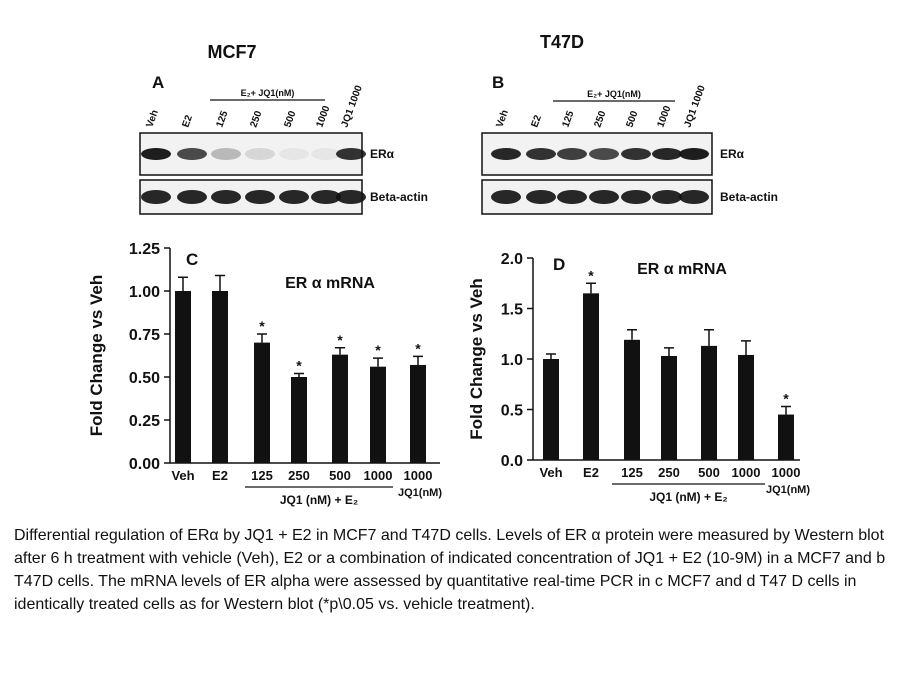 The width and height of the screenshot is (907, 680). I want to click on lane-label: Veh, so click(502, 119).